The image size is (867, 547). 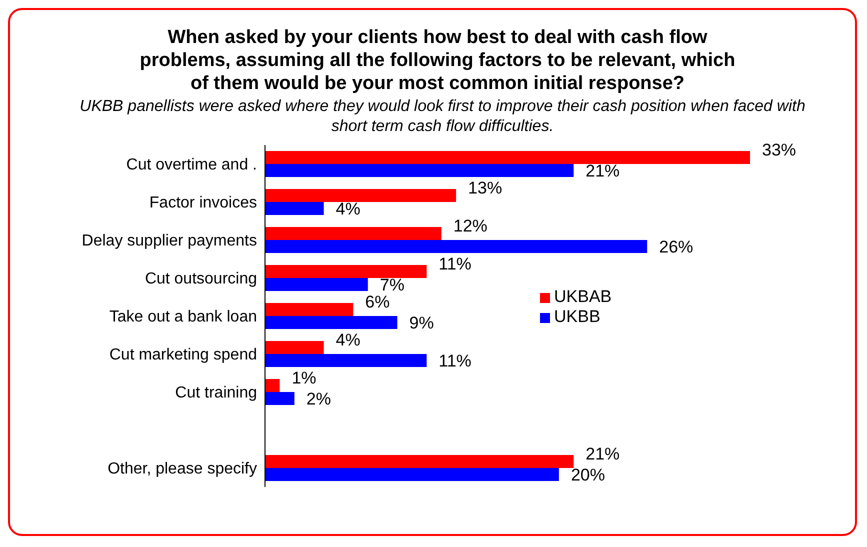 What do you see at coordinates (216, 393) in the screenshot?
I see `y-tick-label: Cut training` at bounding box center [216, 393].